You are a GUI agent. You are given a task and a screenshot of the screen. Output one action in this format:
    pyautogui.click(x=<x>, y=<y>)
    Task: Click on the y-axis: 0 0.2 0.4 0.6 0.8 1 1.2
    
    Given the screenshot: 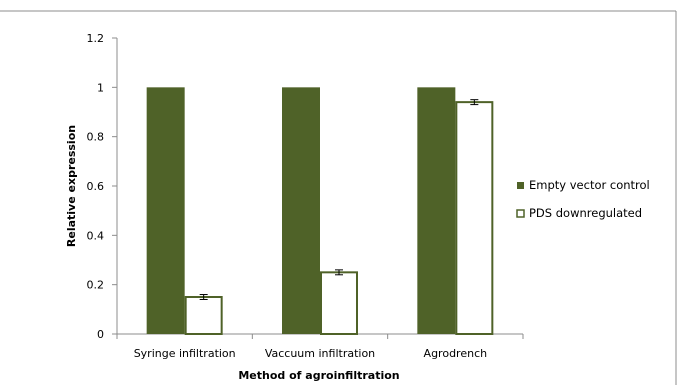 What is the action you would take?
    pyautogui.click(x=102, y=186)
    